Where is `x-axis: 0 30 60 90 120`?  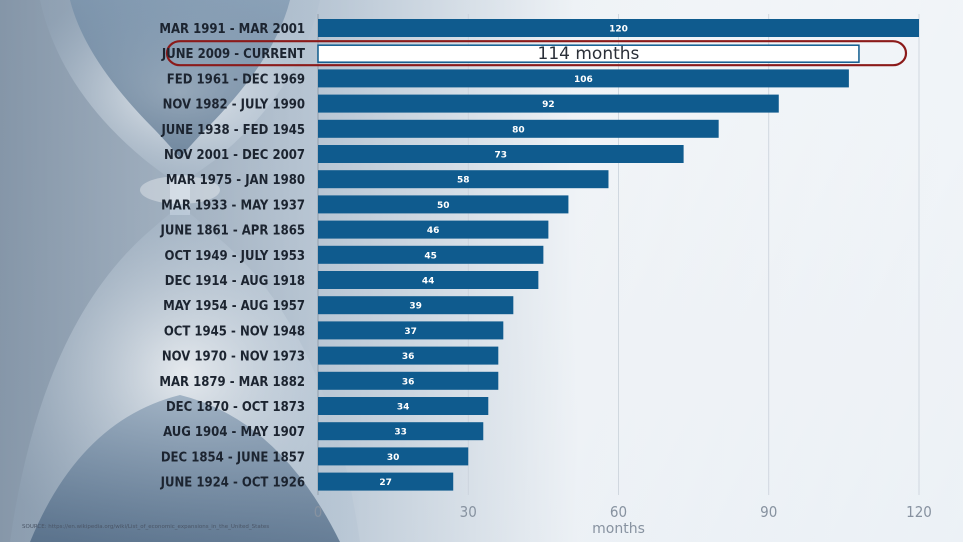 x-axis: 0 30 60 90 120 is located at coordinates (623, 512).